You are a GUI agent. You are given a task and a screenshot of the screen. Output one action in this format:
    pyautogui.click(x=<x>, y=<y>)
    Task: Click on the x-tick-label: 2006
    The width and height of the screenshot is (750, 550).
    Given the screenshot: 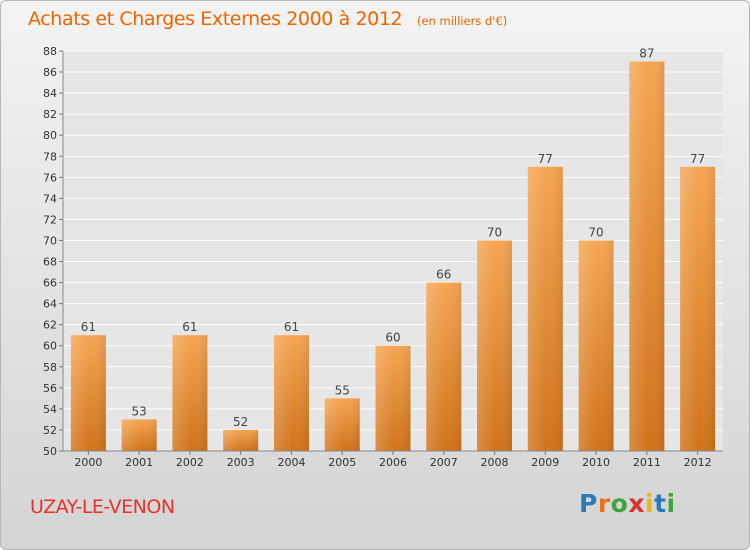 What is the action you would take?
    pyautogui.click(x=393, y=462)
    